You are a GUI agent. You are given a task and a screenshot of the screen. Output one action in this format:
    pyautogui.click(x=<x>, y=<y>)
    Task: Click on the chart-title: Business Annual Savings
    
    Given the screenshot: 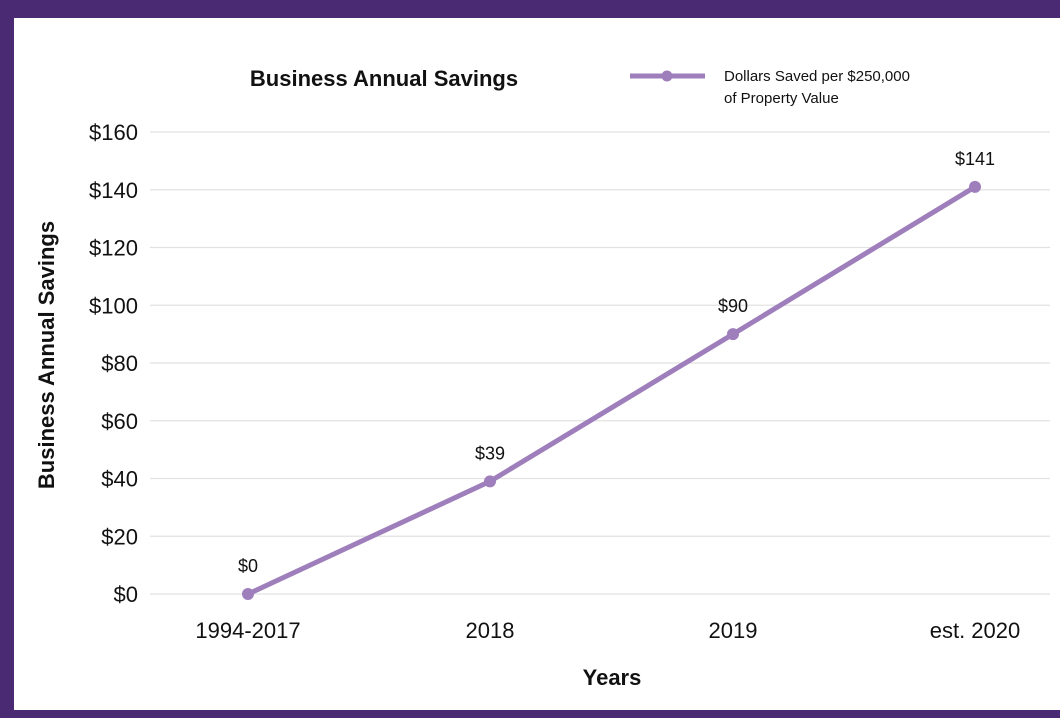 What is the action you would take?
    pyautogui.click(x=384, y=78)
    